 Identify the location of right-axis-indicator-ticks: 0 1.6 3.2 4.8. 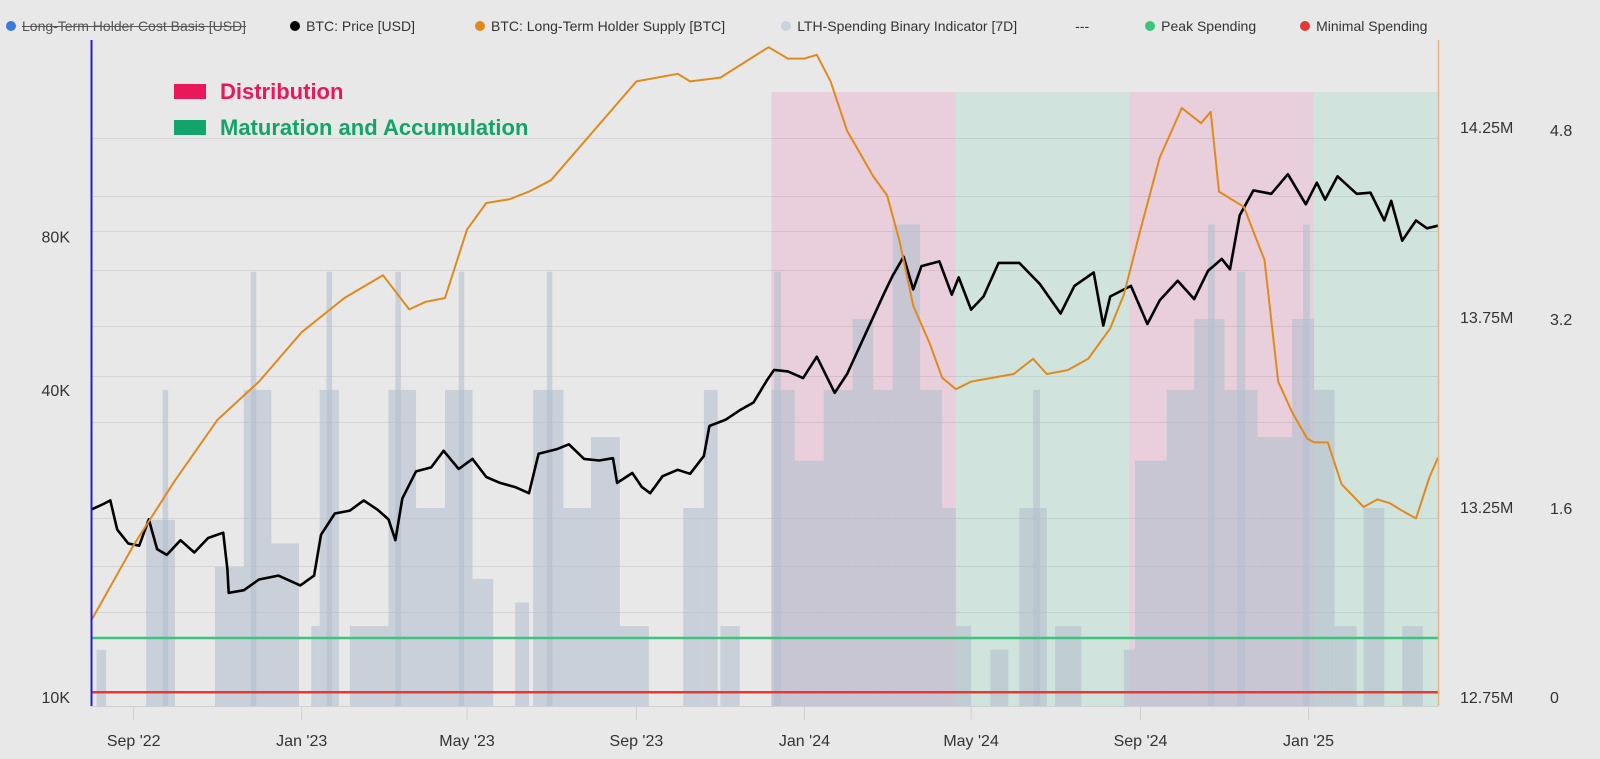
(1561, 415).